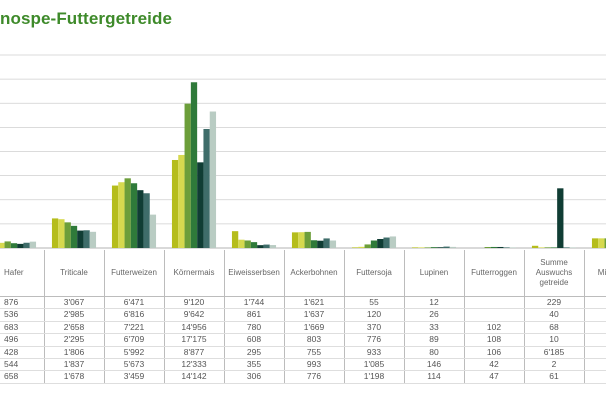 The height and width of the screenshot is (402, 606). Describe the element at coordinates (193, 303) in the screenshot. I see `table-cell: 9'120` at that location.